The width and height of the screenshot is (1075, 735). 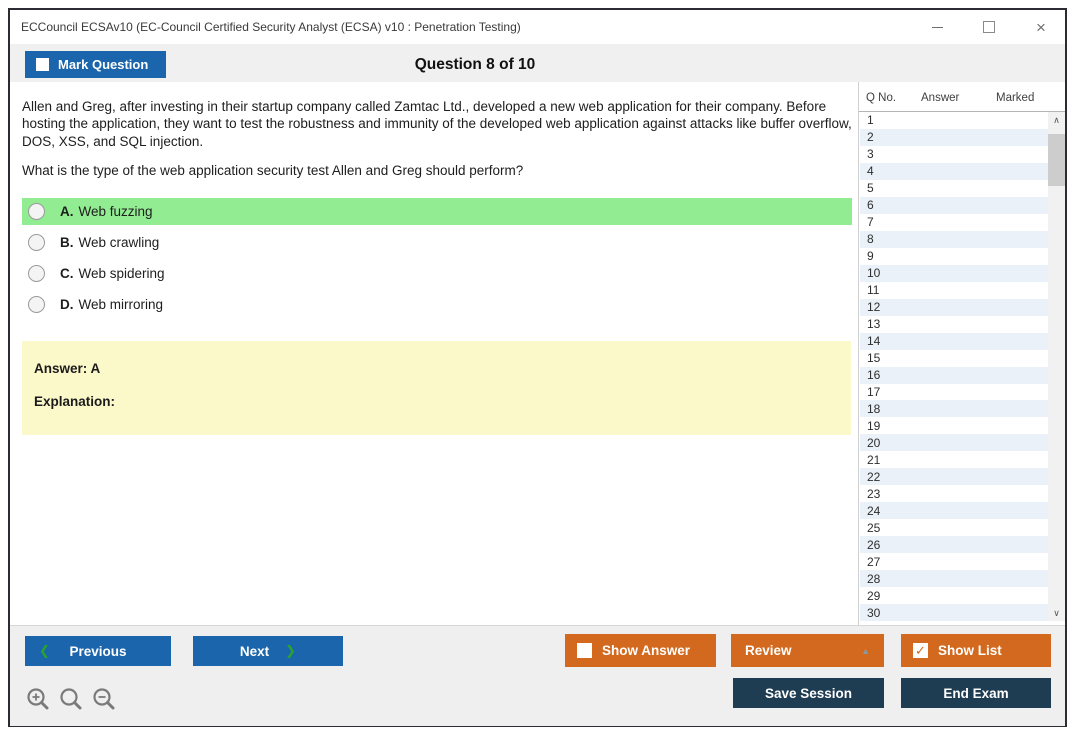 I want to click on question-number: 9, so click(x=870, y=256).